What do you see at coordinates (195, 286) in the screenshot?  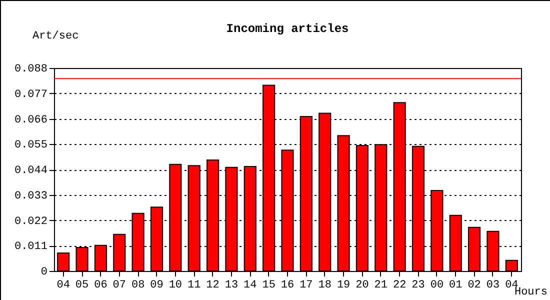 I see `x-tick-label: 11` at bounding box center [195, 286].